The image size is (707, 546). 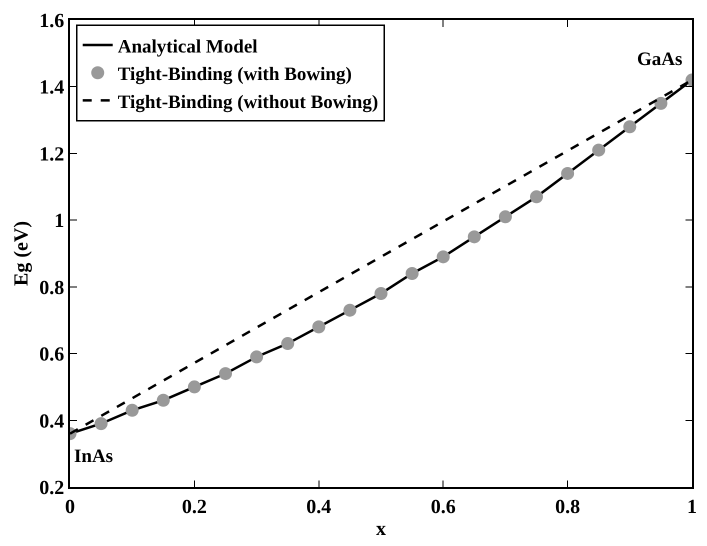 What do you see at coordinates (248, 102) in the screenshot?
I see `legend-label: Tight-Binding (without Bowing)` at bounding box center [248, 102].